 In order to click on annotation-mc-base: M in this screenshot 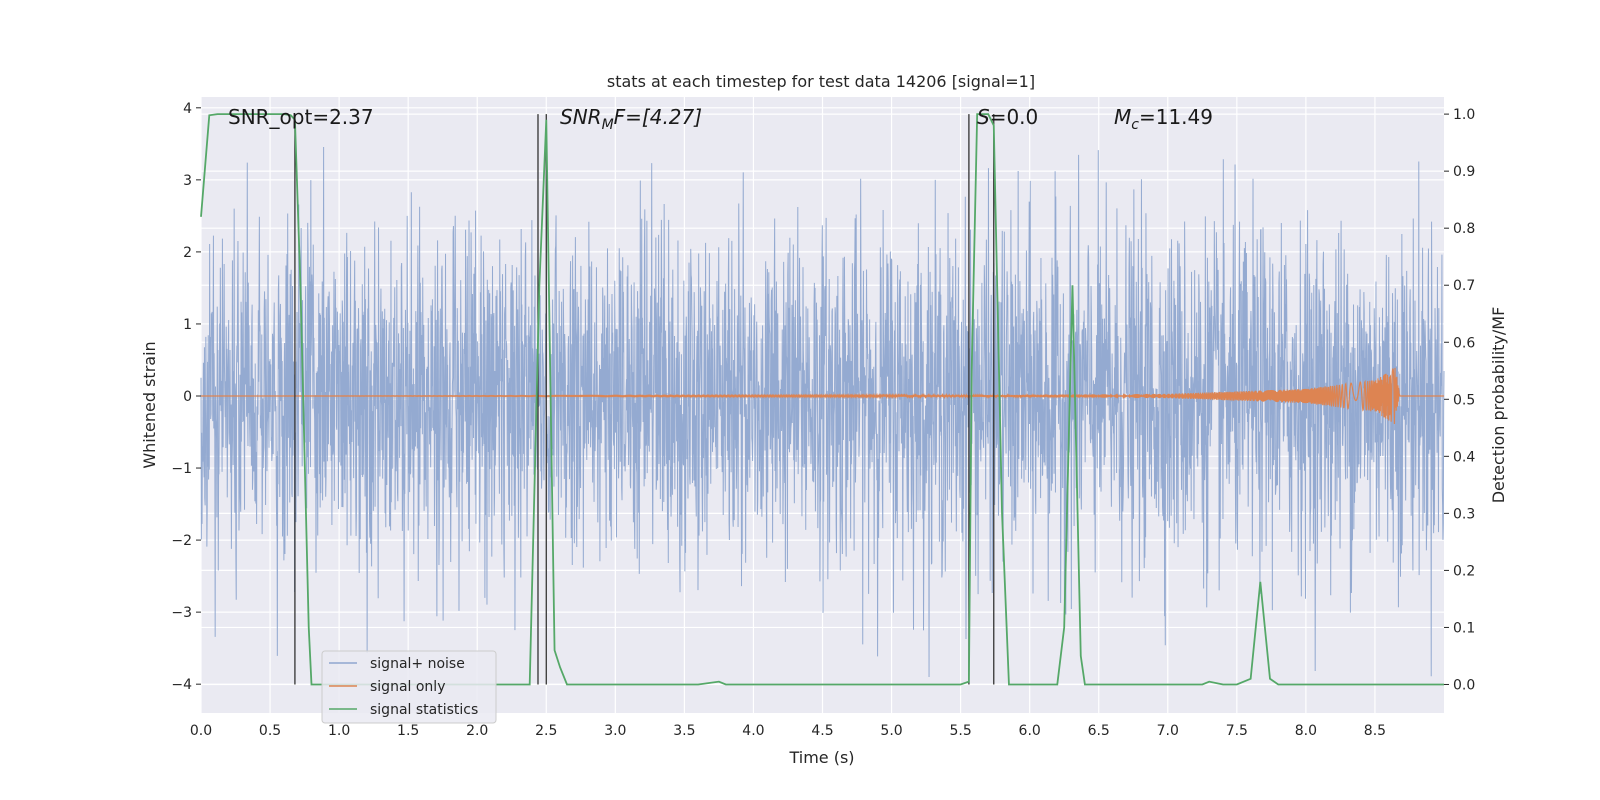, I will do `click(1122, 117)`.